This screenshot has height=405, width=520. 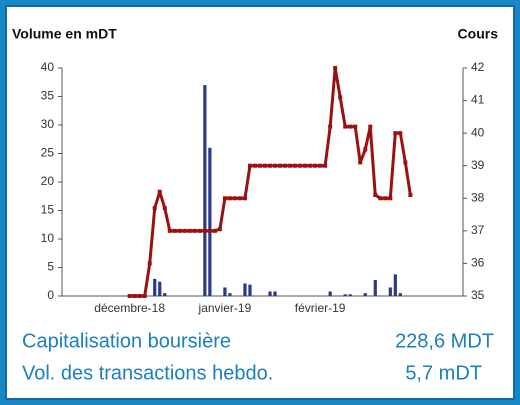 What do you see at coordinates (48, 124) in the screenshot?
I see `y-tick-label: 30` at bounding box center [48, 124].